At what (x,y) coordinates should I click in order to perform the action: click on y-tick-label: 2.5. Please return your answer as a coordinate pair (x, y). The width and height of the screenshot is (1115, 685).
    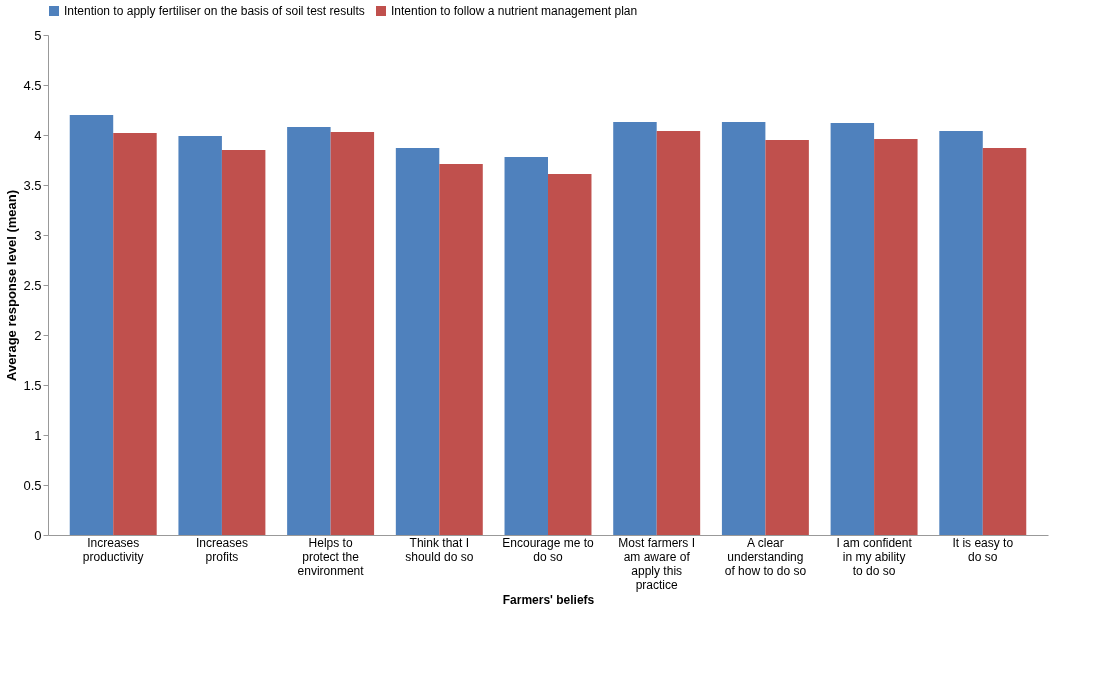
    Looking at the image, I should click on (32, 285).